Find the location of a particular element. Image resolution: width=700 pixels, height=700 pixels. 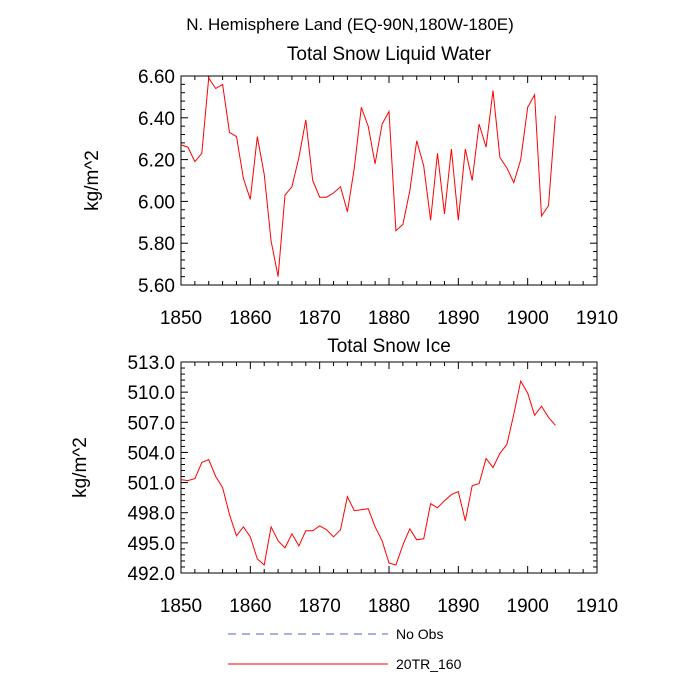

y-tick-label: 507.0 is located at coordinates (151, 423).